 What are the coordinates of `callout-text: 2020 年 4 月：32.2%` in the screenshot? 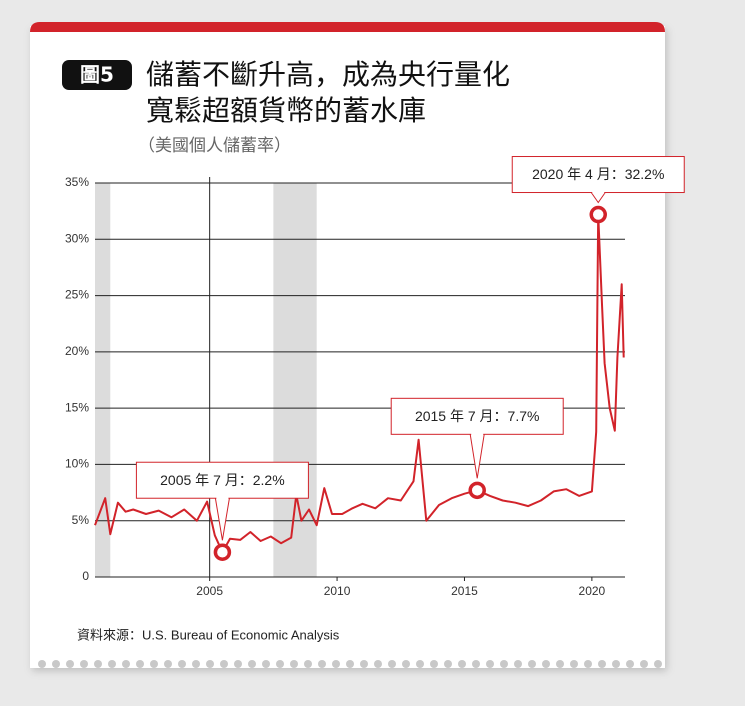 It's located at (598, 174).